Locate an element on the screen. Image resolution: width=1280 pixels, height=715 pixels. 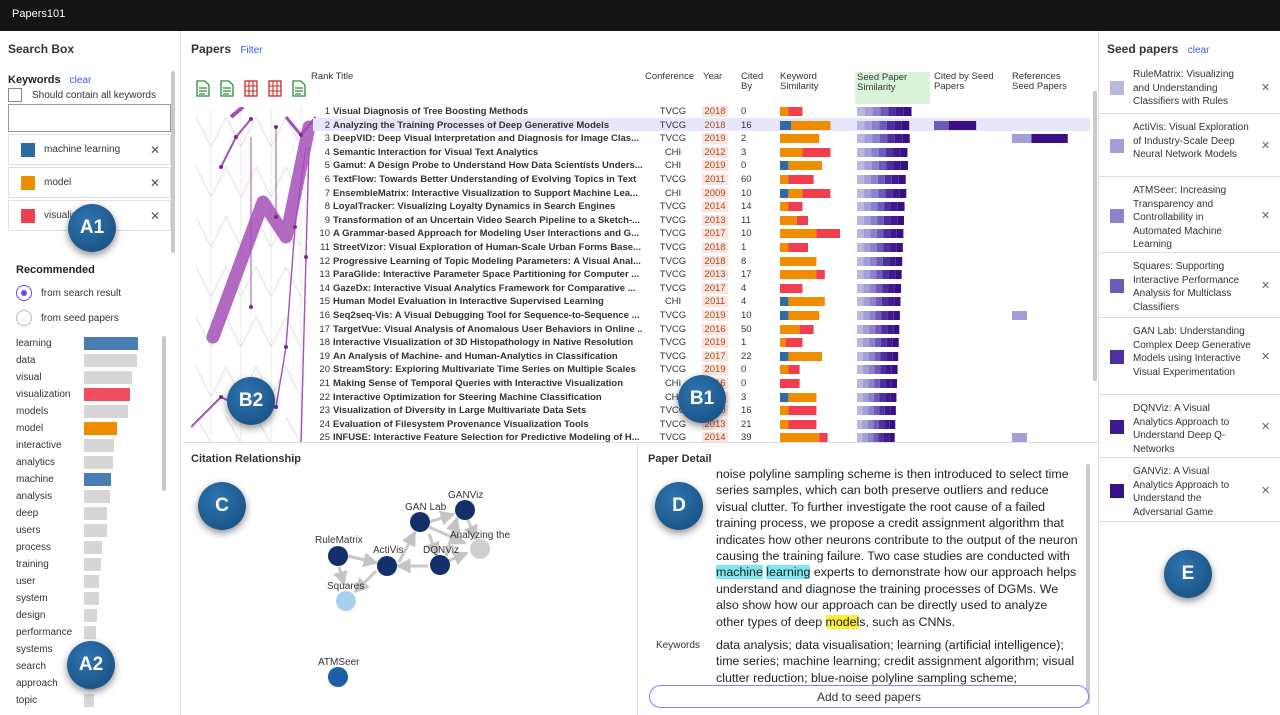
col-header-references-seed: References Seed Papers is located at coordinates (1039, 81).